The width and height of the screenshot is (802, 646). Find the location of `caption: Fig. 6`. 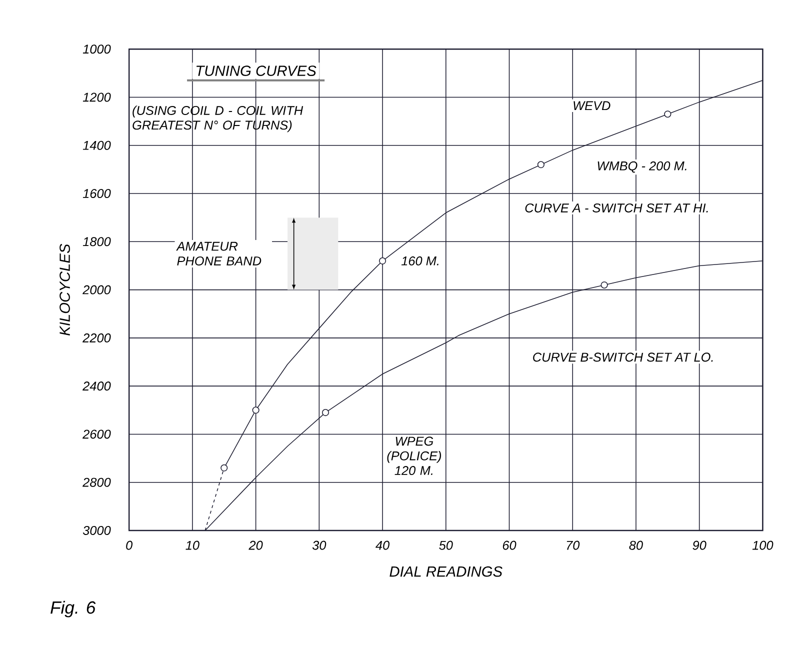

caption: Fig. 6 is located at coordinates (73, 609).